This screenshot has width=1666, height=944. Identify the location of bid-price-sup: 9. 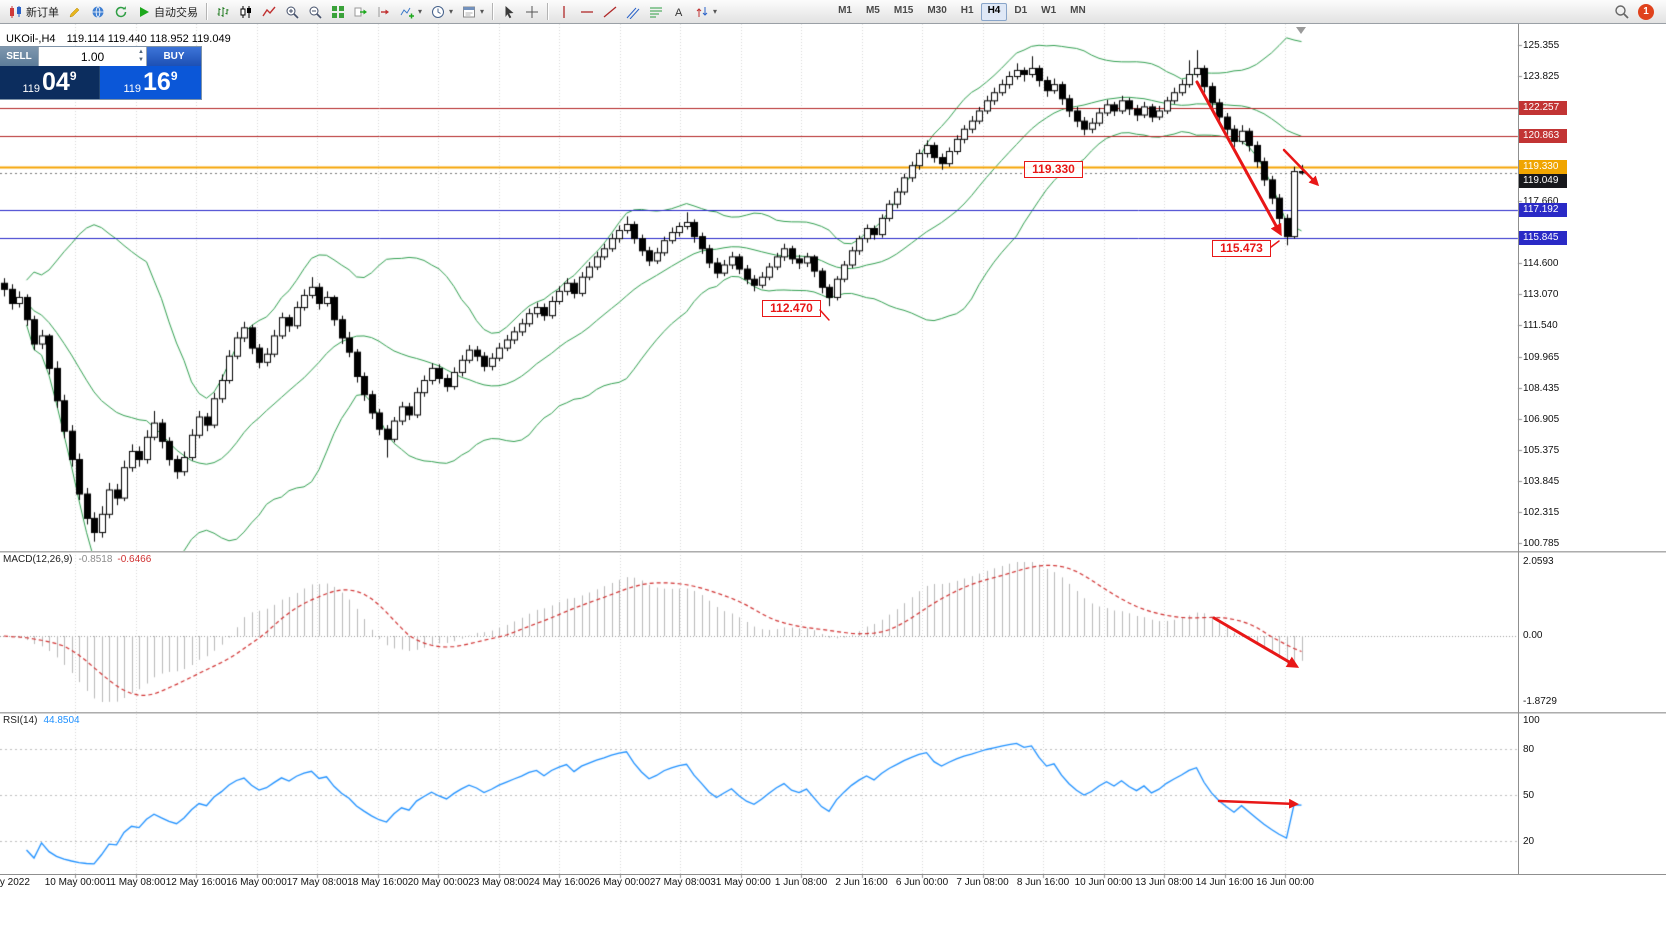
(73, 76).